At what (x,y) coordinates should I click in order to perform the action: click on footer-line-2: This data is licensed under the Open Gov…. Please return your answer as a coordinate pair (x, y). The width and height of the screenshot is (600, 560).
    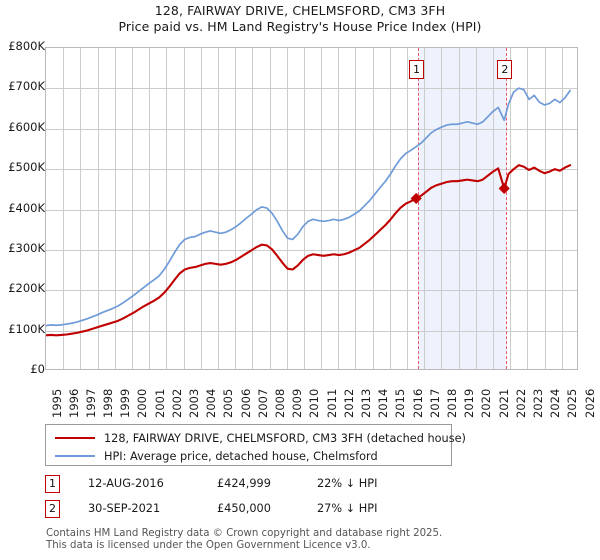
    Looking at the image, I should click on (208, 545).